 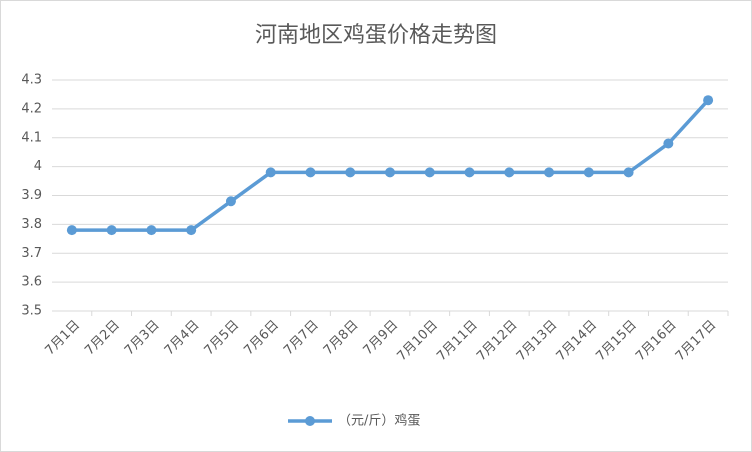 I want to click on legend-marker, so click(x=310, y=421).